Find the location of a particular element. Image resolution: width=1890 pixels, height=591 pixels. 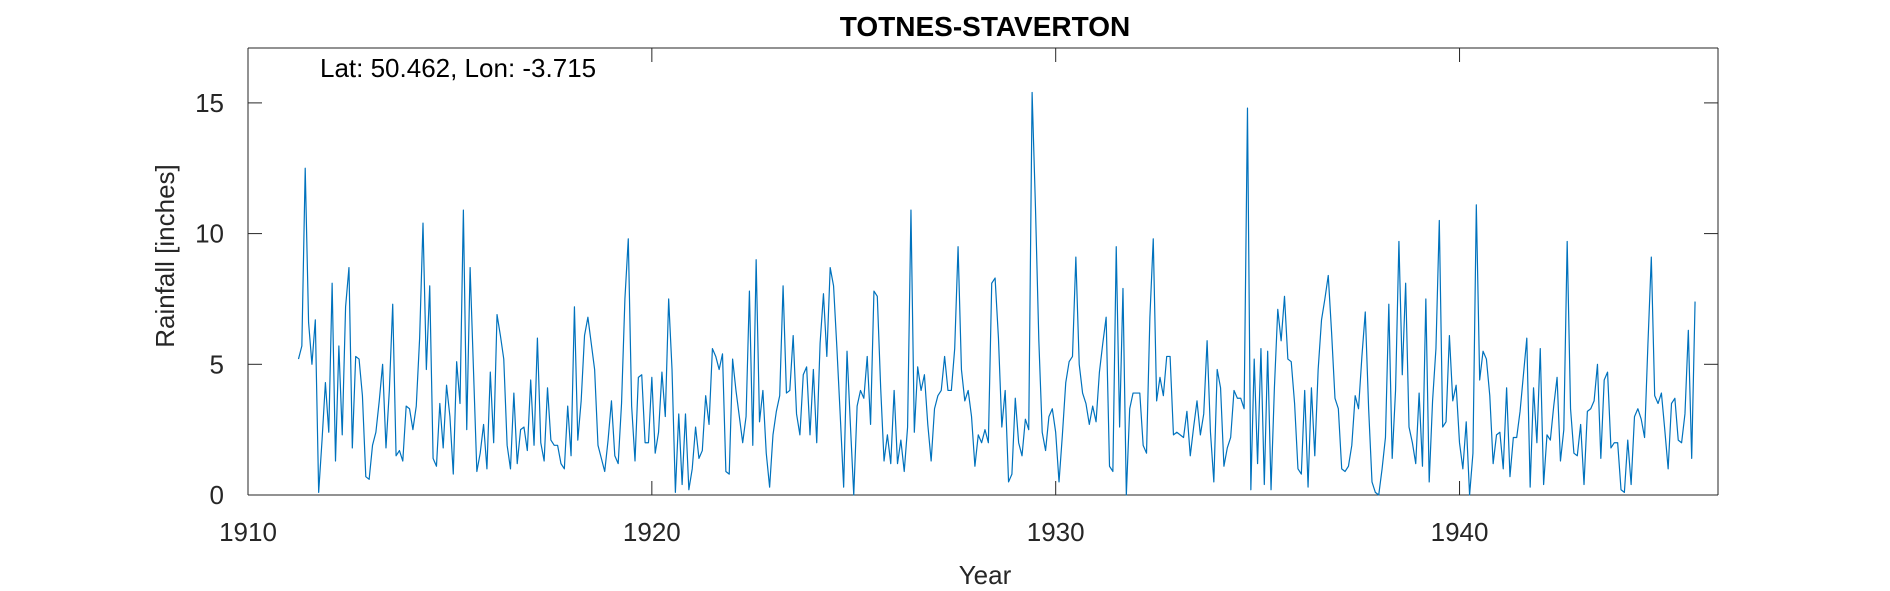

x-axis-label: Year is located at coordinates (985, 575).